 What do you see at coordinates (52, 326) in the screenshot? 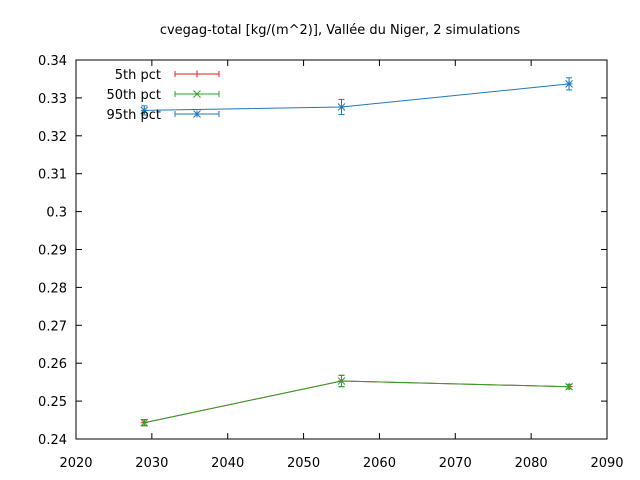
I see `y-tick-label: 0.27` at bounding box center [52, 326].